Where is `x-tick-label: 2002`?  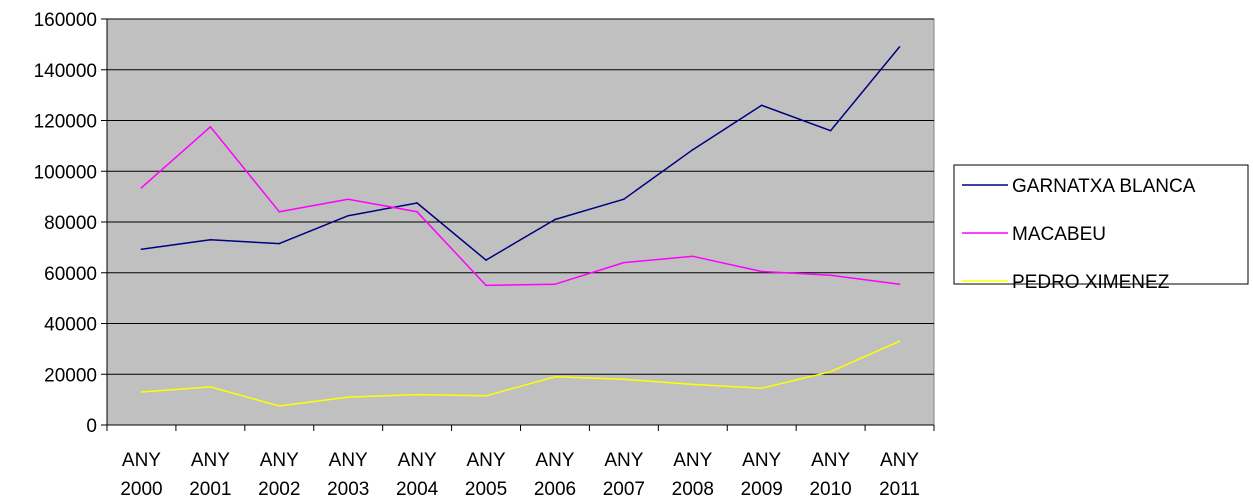
x-tick-label: 2002 is located at coordinates (279, 489).